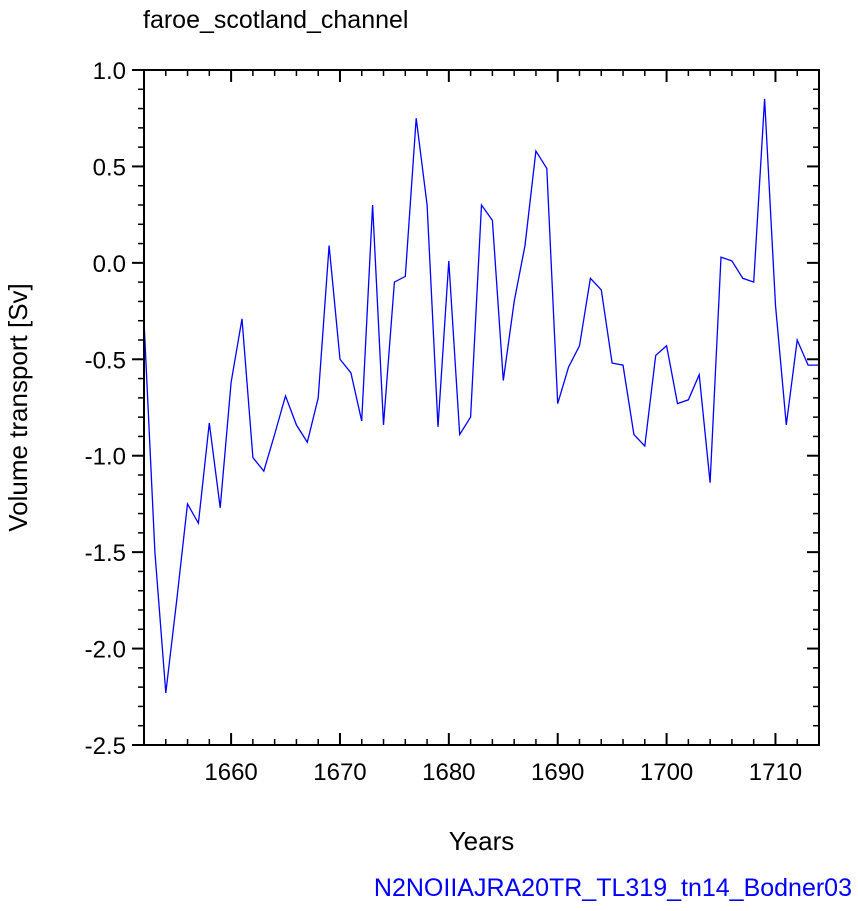  What do you see at coordinates (775, 772) in the screenshot?
I see `x-tick-label: 1710` at bounding box center [775, 772].